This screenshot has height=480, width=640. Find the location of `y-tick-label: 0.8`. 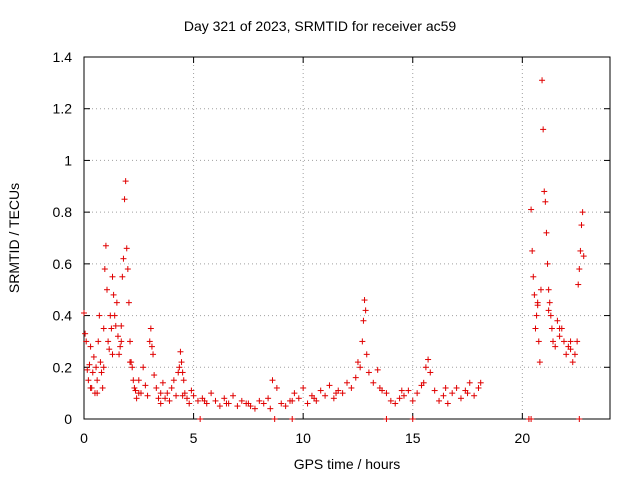

y-tick-label: 0.8 is located at coordinates (63, 212).